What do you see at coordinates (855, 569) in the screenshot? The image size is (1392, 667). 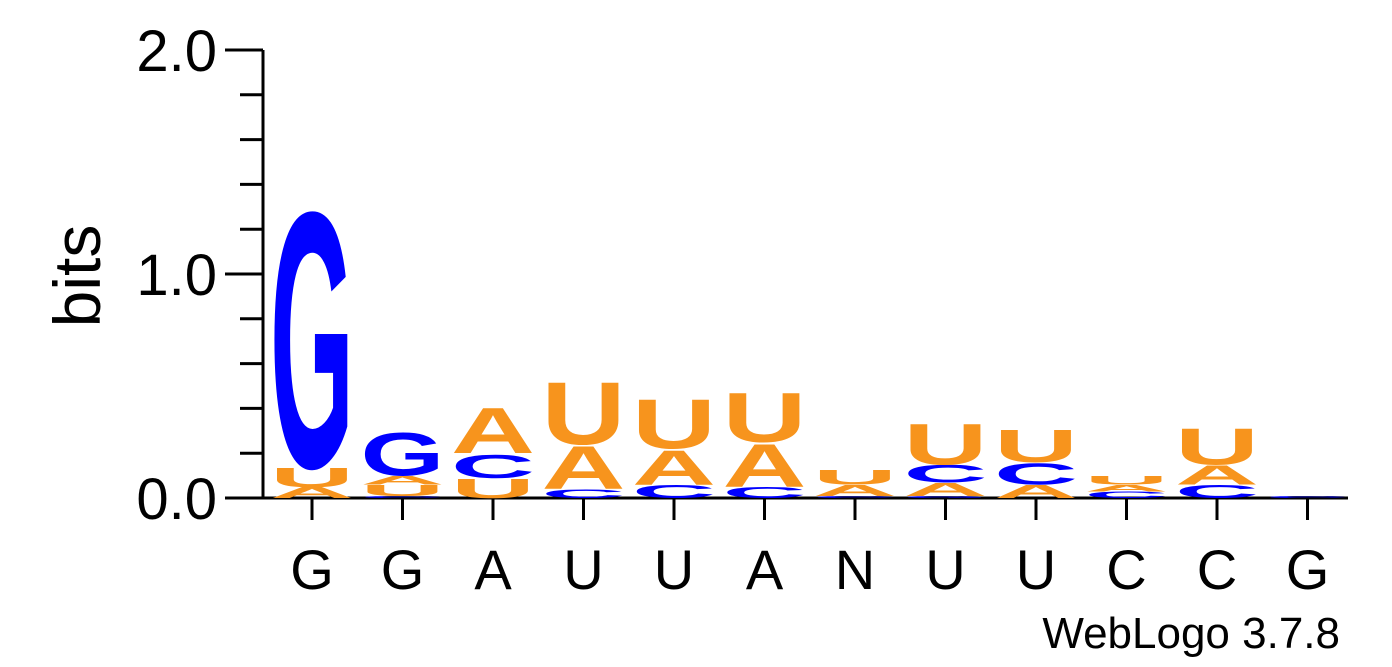 I see `x-tick-label: N` at bounding box center [855, 569].